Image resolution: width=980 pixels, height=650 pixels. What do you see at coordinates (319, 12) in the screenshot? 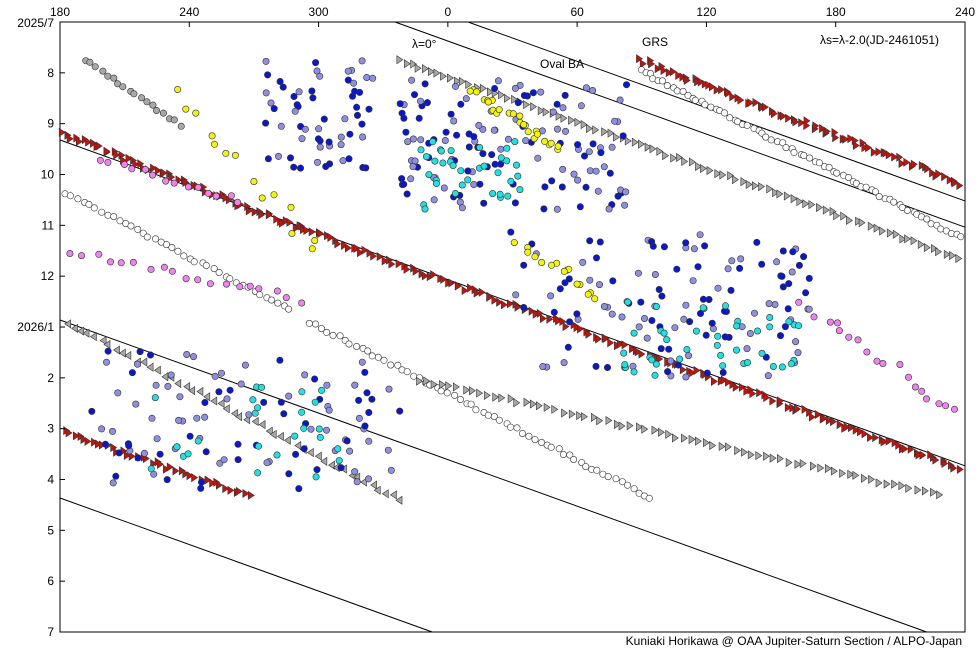
I see `x-tick-label: 300` at bounding box center [319, 12].